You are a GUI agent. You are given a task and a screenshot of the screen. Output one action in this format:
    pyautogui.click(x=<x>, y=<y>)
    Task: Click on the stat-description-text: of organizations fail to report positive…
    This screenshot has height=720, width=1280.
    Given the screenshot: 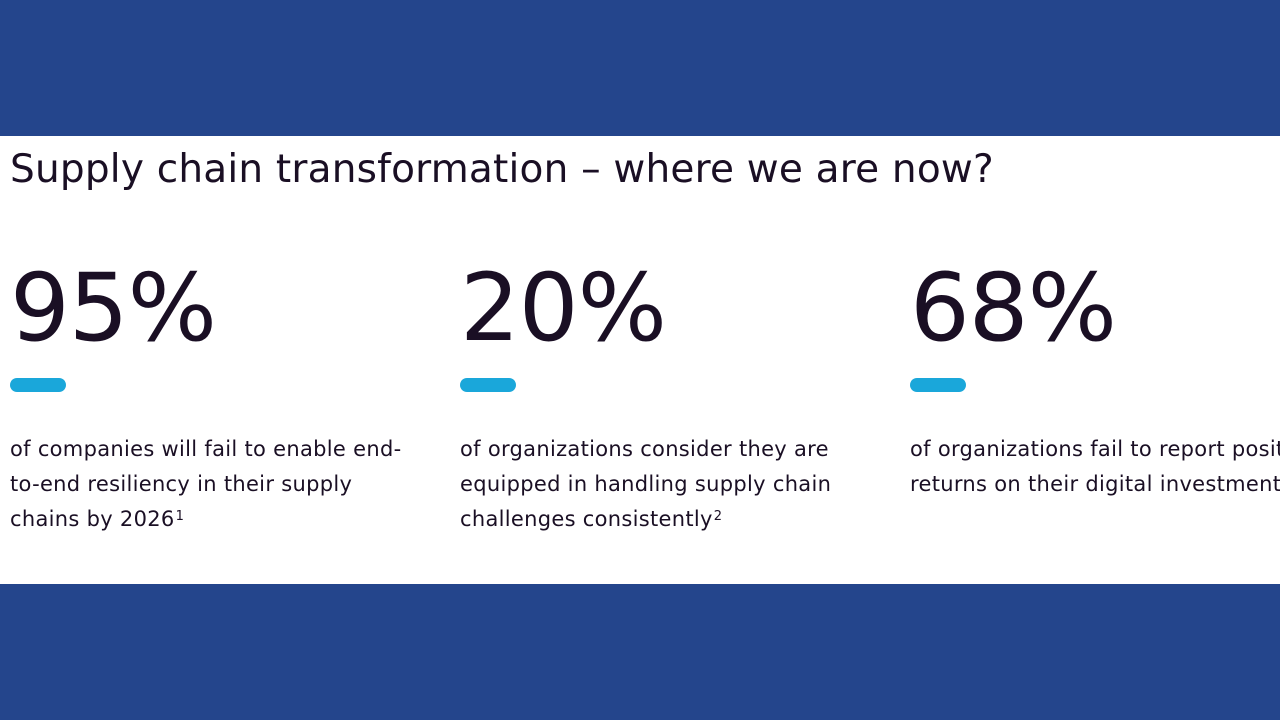 What is the action you would take?
    pyautogui.click(x=1095, y=466)
    